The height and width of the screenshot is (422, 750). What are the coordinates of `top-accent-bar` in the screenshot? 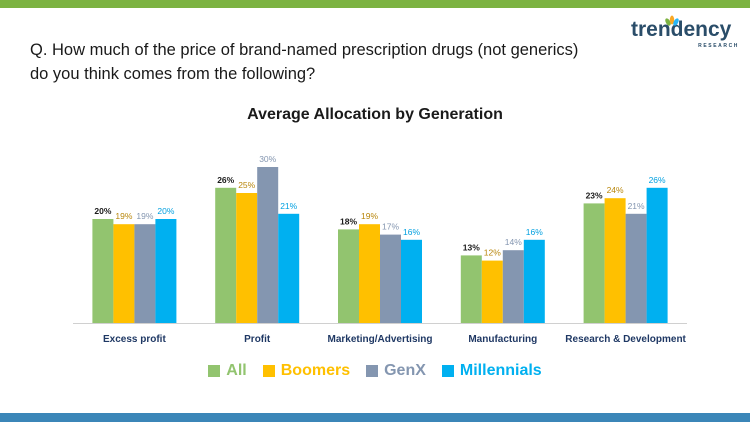 It's located at (375, 4).